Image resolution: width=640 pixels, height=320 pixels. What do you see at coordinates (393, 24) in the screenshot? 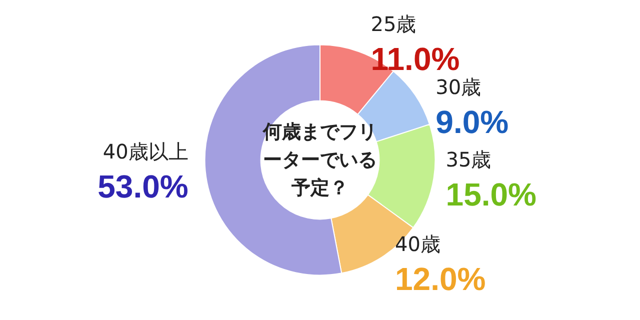
I see `slice-label: 25歳` at bounding box center [393, 24].